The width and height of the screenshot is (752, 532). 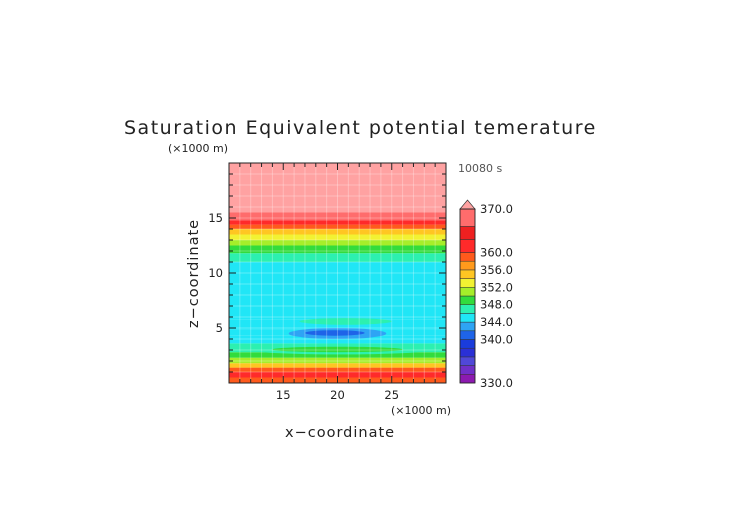 What do you see at coordinates (340, 433) in the screenshot?
I see `x-axis-label: x−coordinate` at bounding box center [340, 433].